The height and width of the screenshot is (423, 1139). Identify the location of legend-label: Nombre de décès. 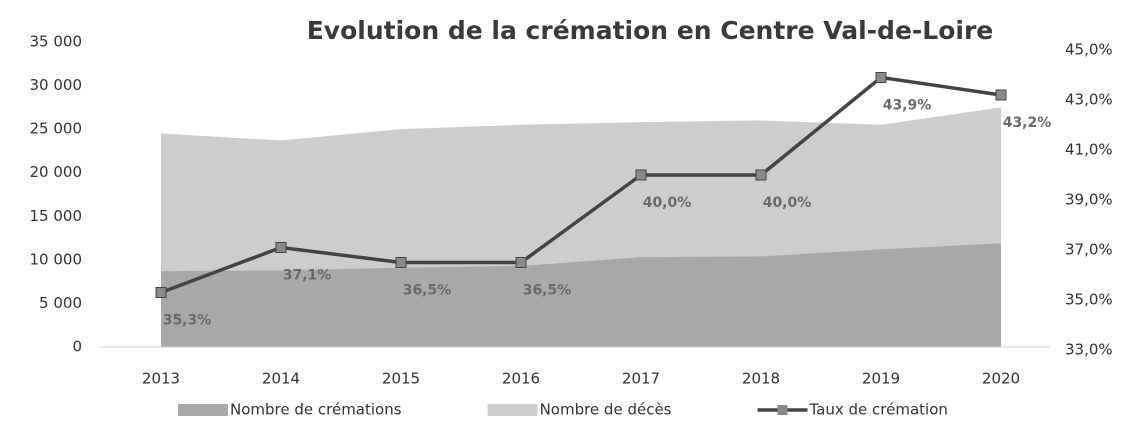
(606, 410).